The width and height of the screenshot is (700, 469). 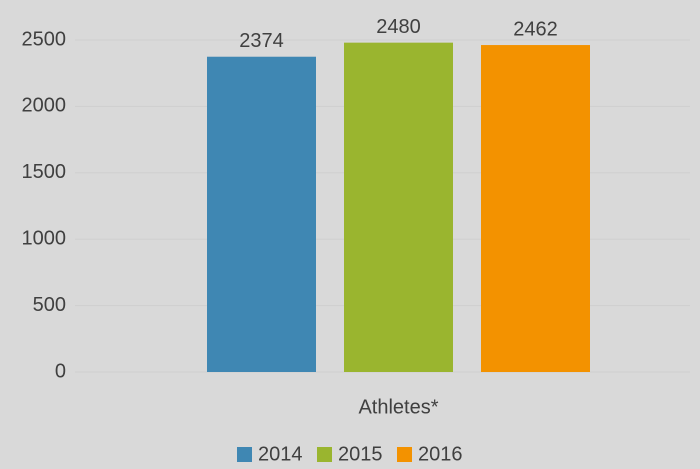 I want to click on y-tick-label: 2000, so click(x=44, y=106).